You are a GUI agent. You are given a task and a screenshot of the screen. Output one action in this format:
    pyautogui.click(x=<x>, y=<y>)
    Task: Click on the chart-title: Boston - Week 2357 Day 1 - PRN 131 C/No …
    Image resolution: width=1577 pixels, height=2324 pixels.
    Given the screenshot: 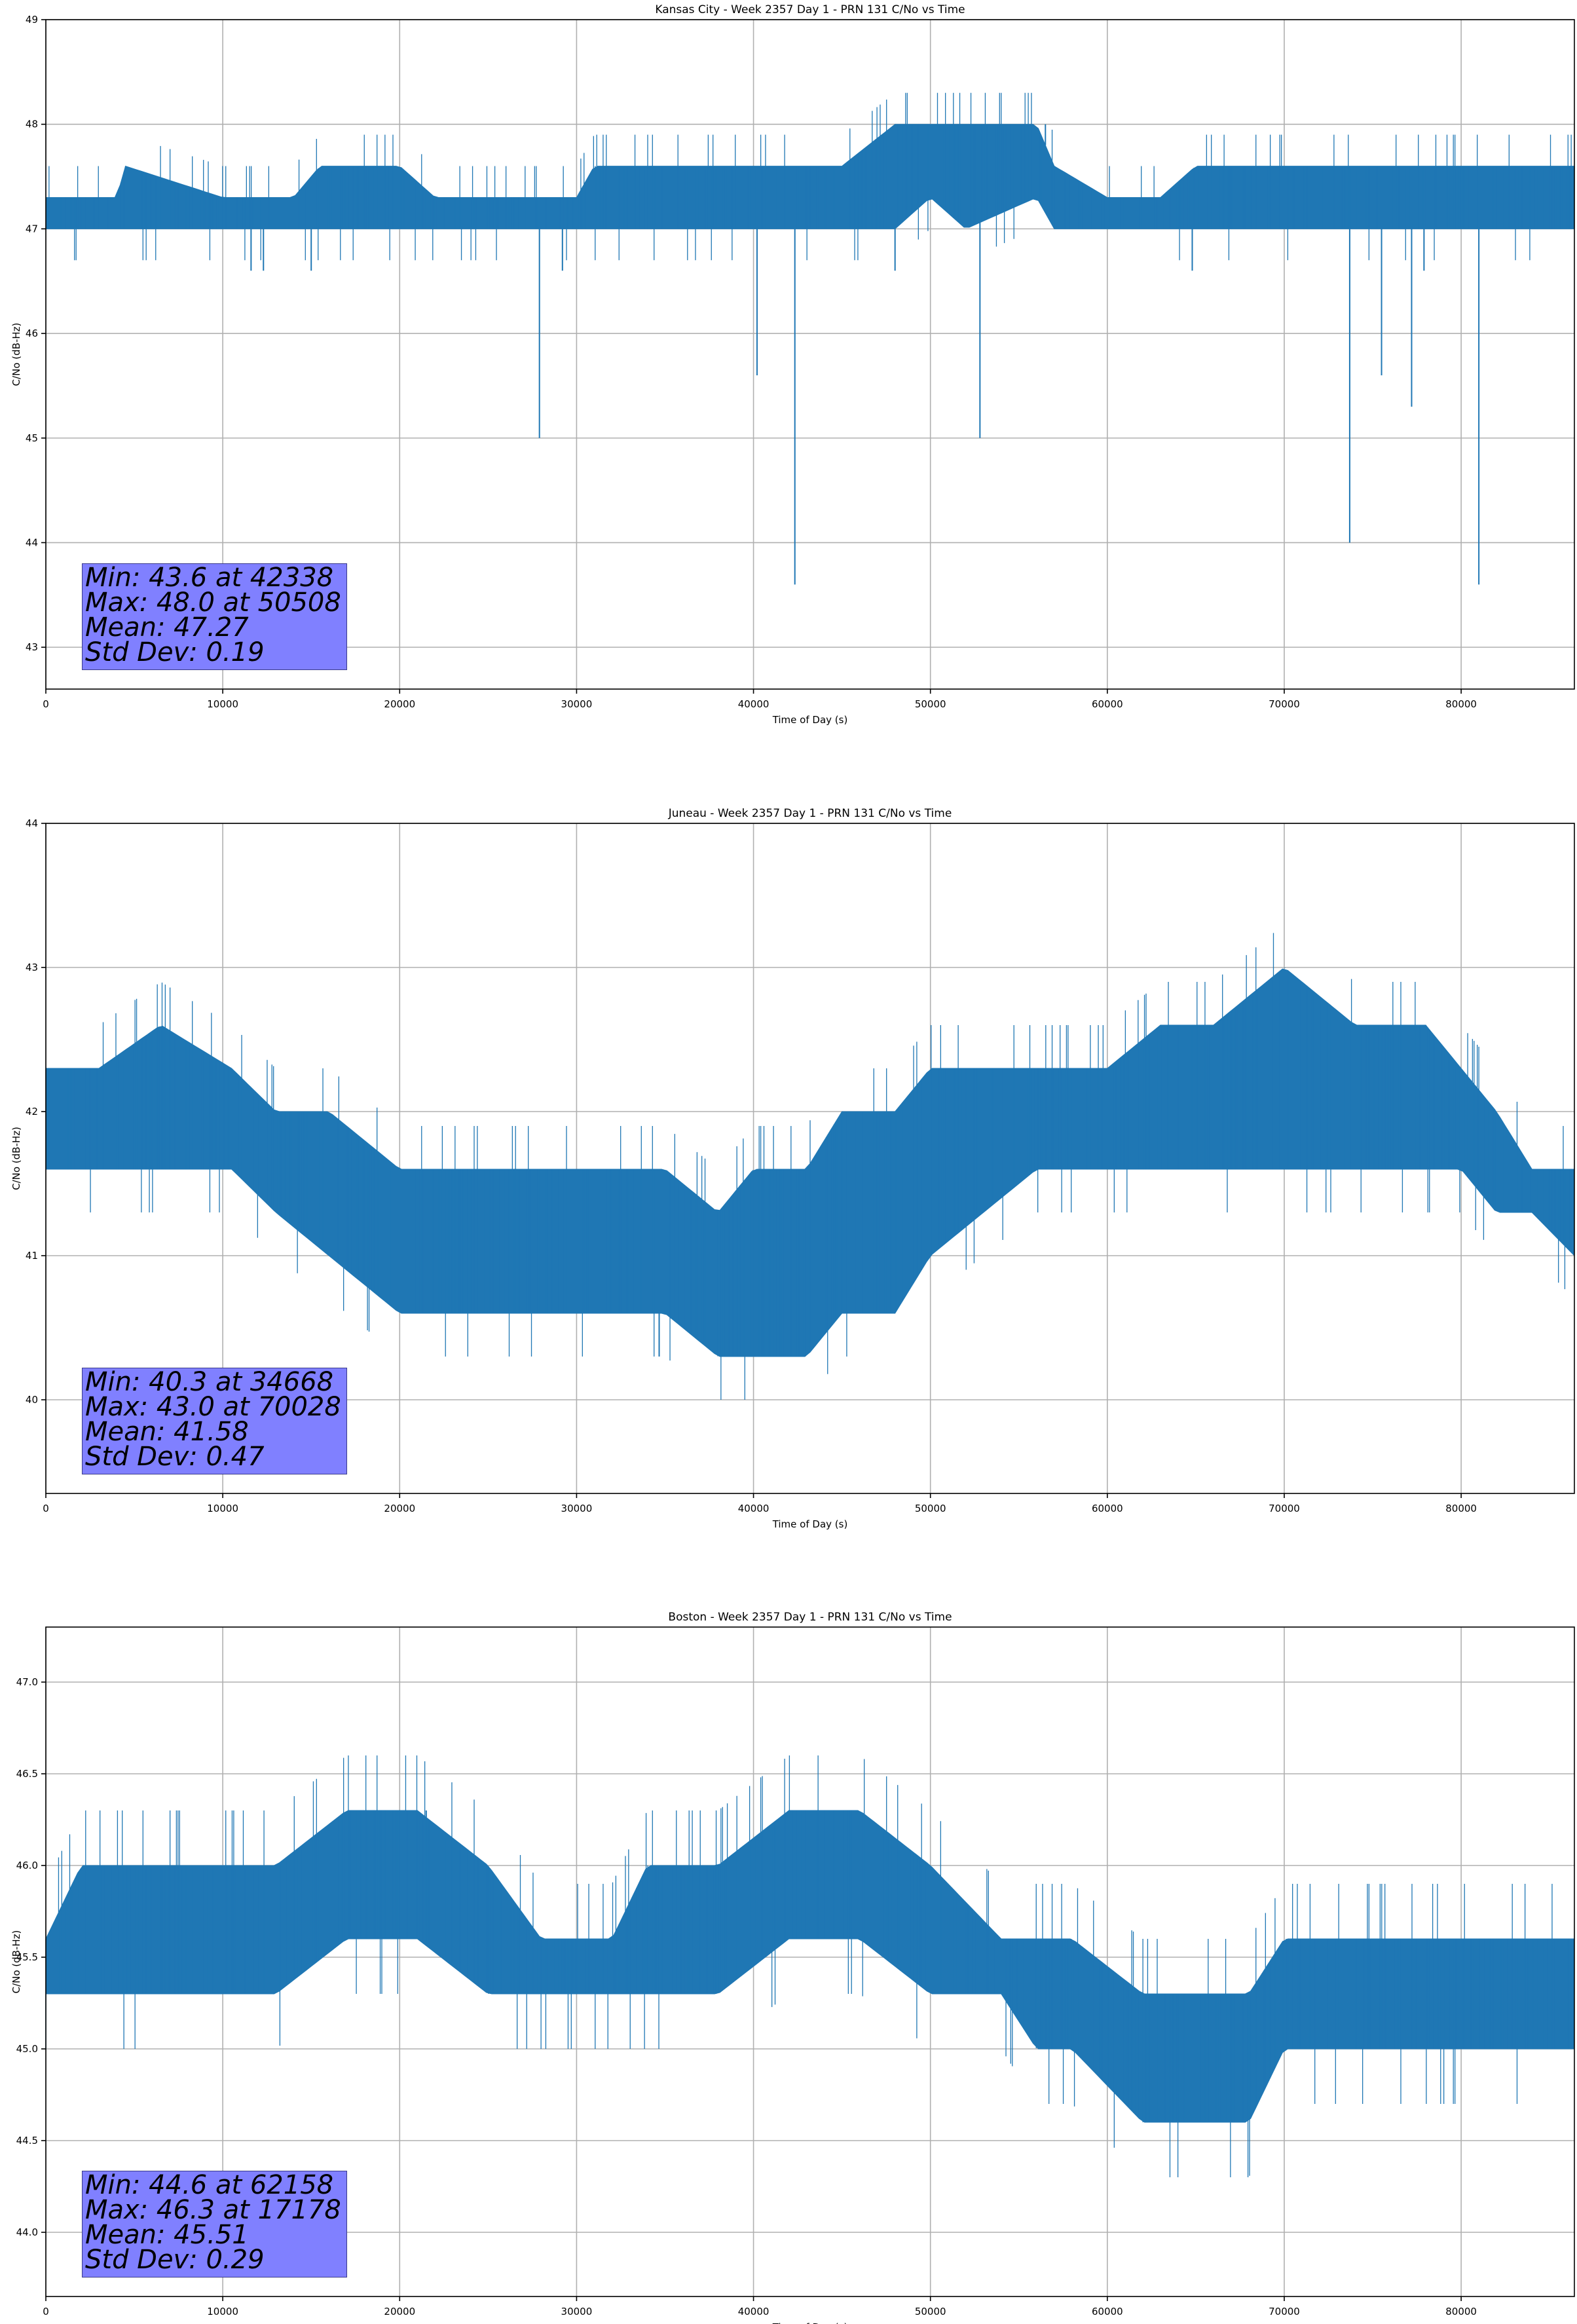 What is the action you would take?
    pyautogui.click(x=810, y=1617)
    